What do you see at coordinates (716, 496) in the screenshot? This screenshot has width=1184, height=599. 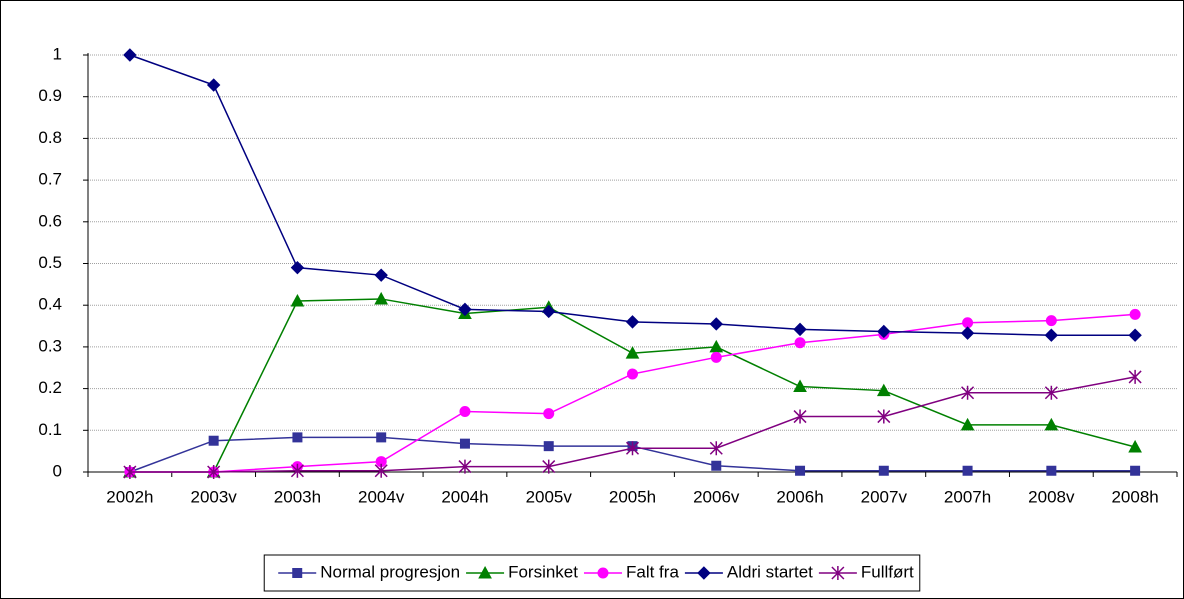 I see `x-tick-label: 2006v` at bounding box center [716, 496].